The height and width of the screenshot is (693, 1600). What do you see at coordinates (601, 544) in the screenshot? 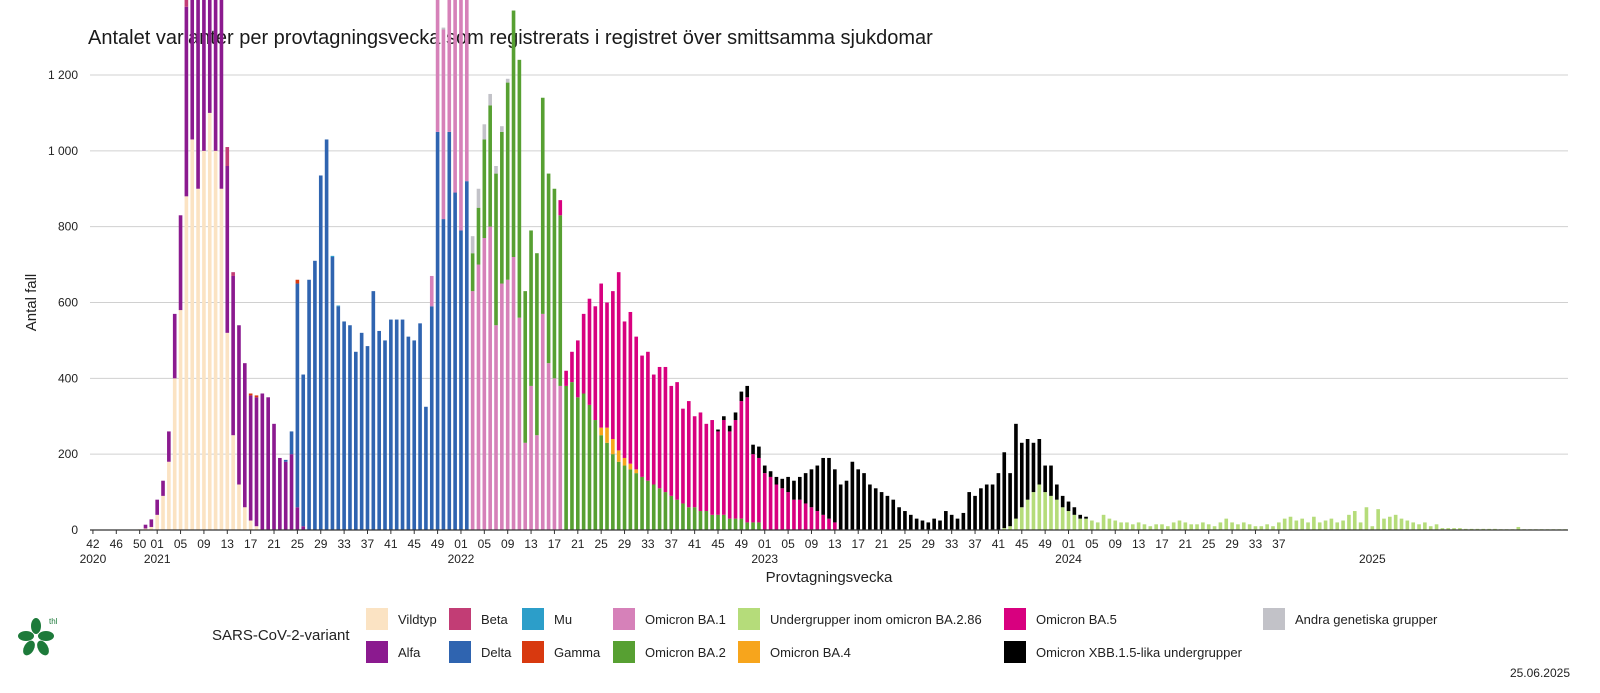
I see `x-tick-label: 25` at bounding box center [601, 544].